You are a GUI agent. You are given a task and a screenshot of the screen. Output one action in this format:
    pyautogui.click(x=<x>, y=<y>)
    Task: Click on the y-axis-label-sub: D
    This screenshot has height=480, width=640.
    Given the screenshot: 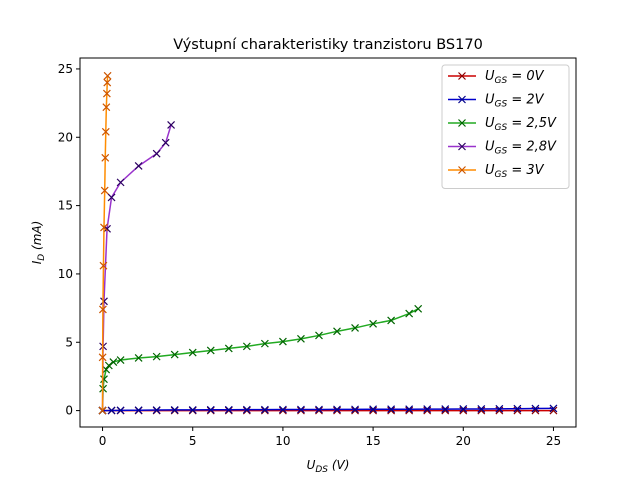 What is the action you would take?
    pyautogui.click(x=42, y=257)
    